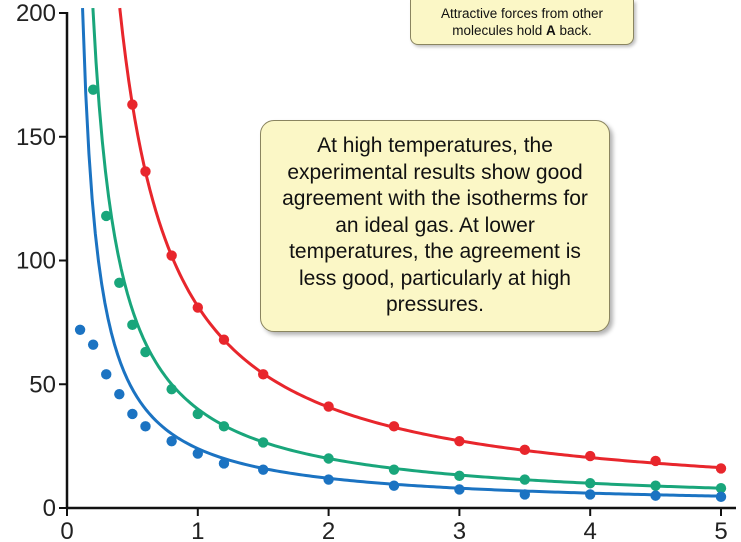  I want to click on note-line-2-bold: A, so click(551, 30).